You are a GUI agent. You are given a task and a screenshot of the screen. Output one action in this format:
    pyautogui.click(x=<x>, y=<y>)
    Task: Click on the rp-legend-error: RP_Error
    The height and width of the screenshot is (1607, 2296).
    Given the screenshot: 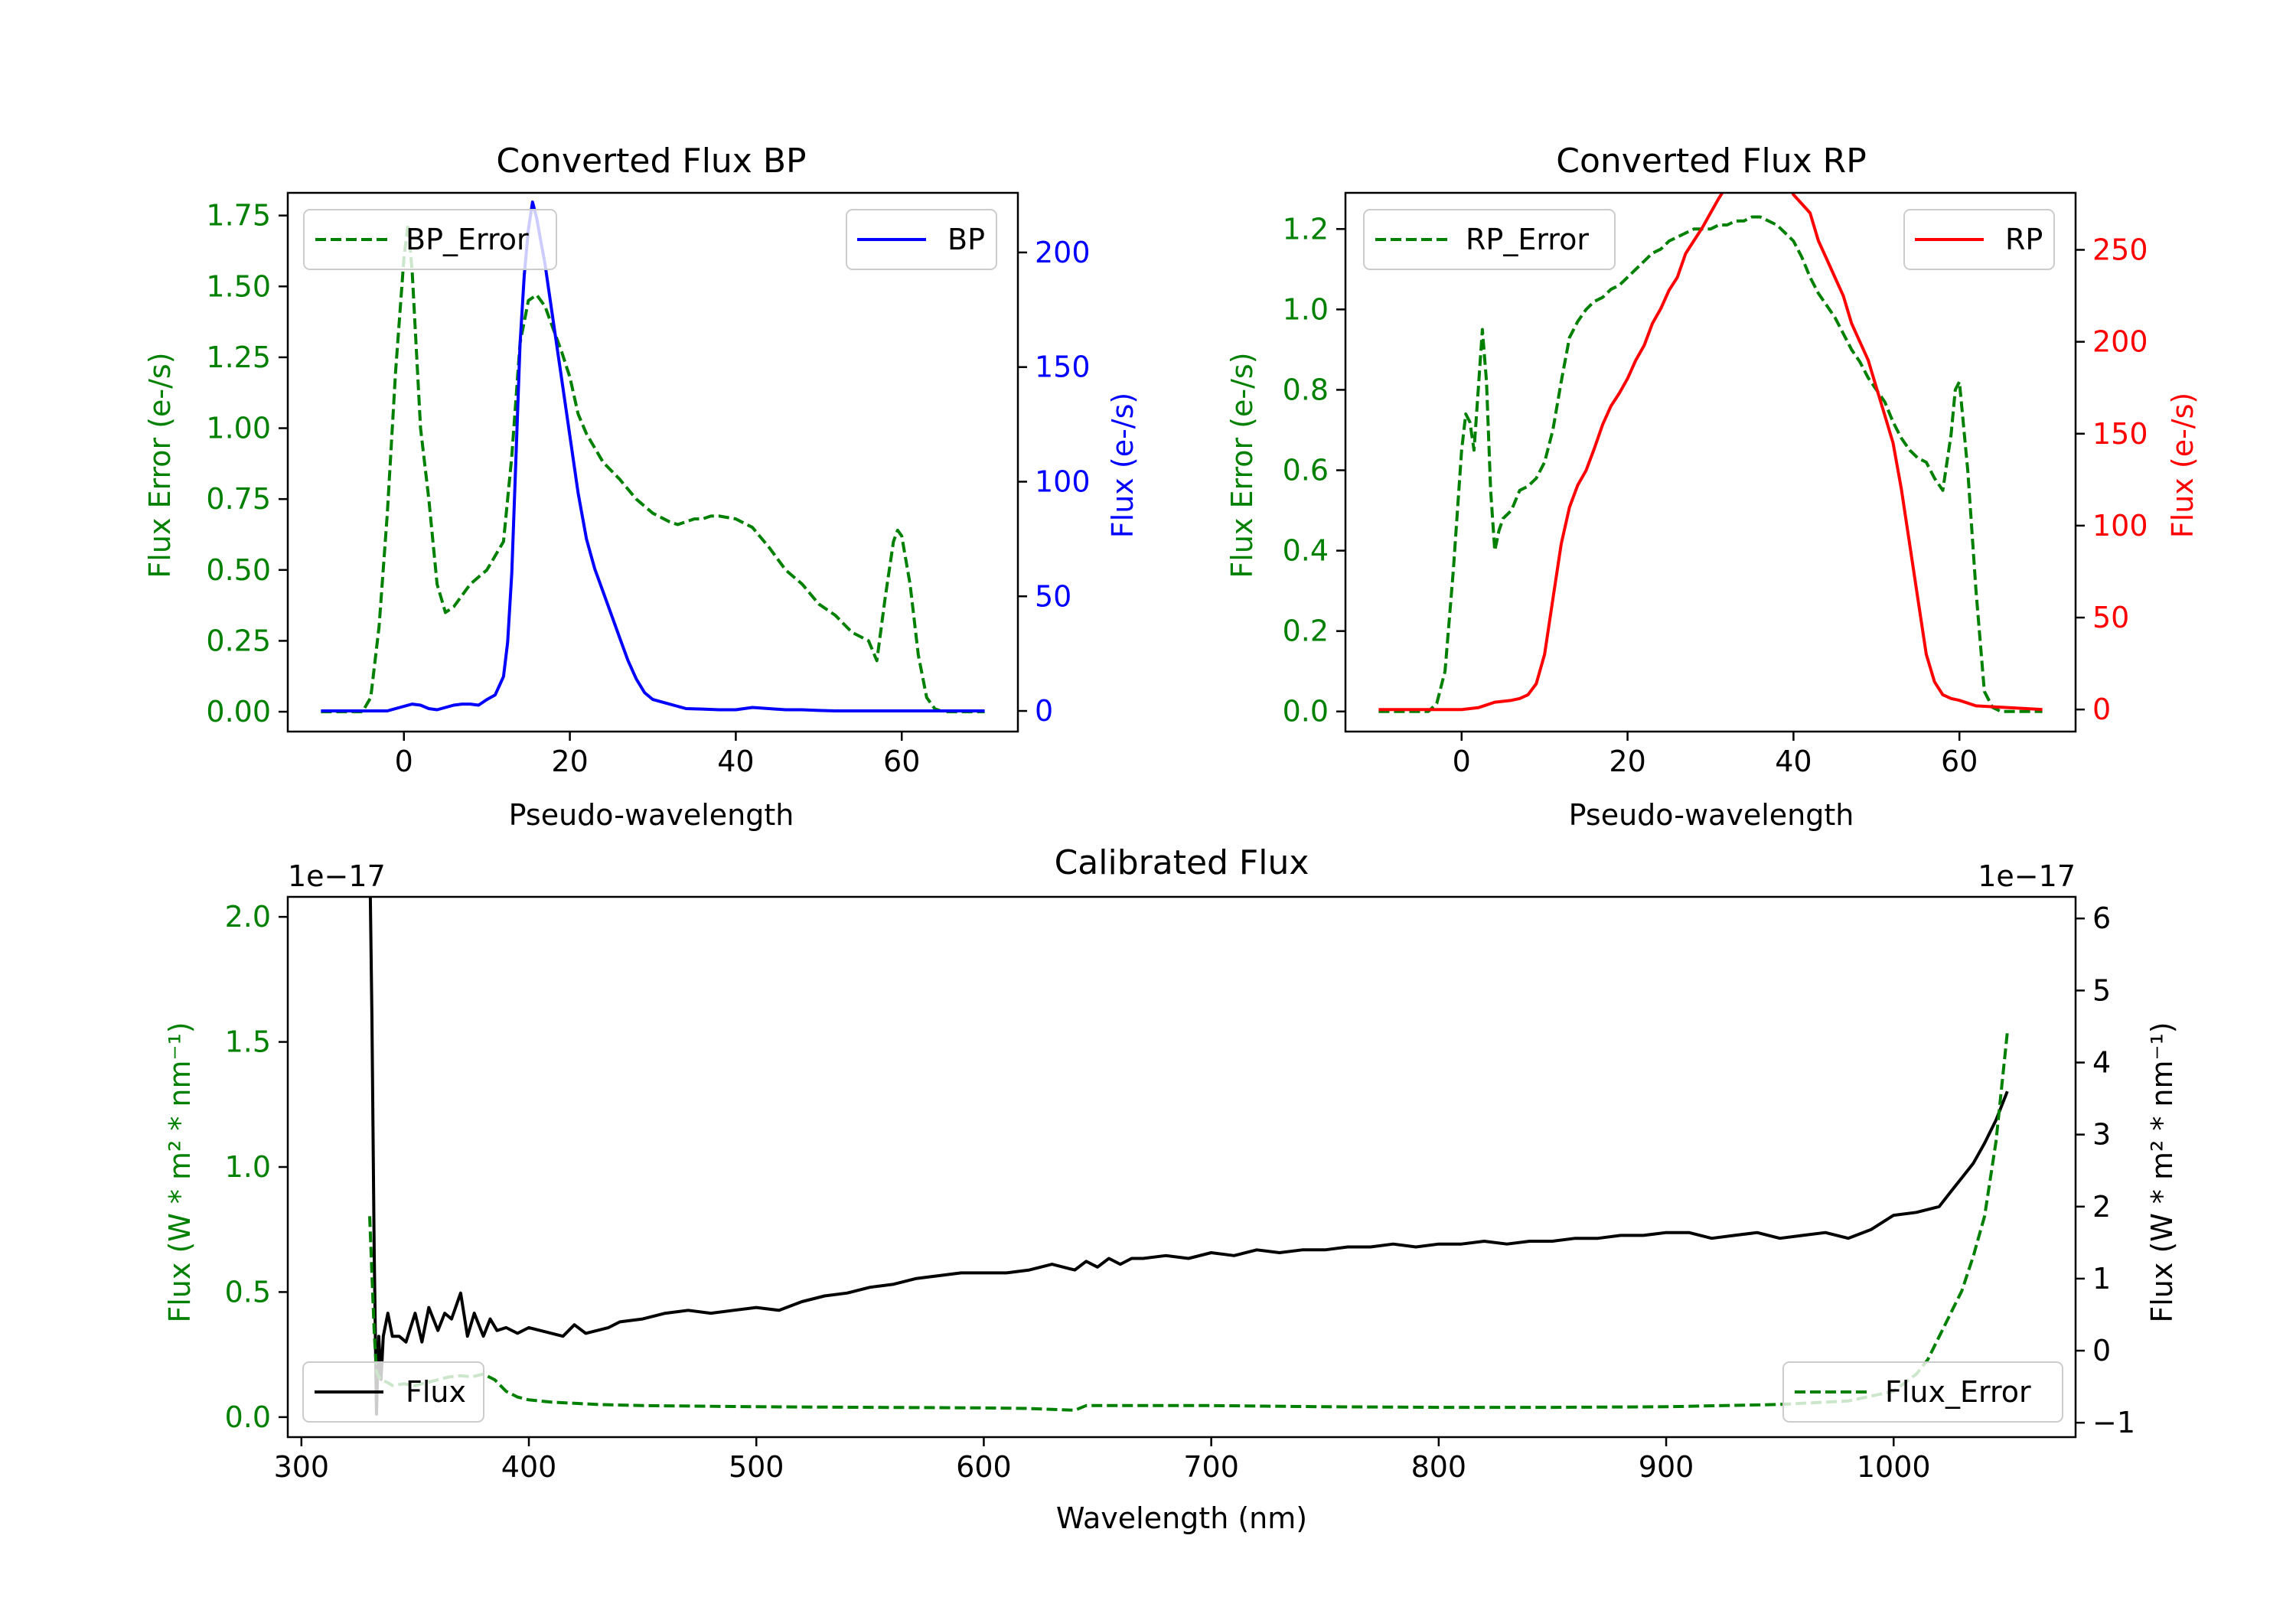 What is the action you would take?
    pyautogui.click(x=1489, y=239)
    